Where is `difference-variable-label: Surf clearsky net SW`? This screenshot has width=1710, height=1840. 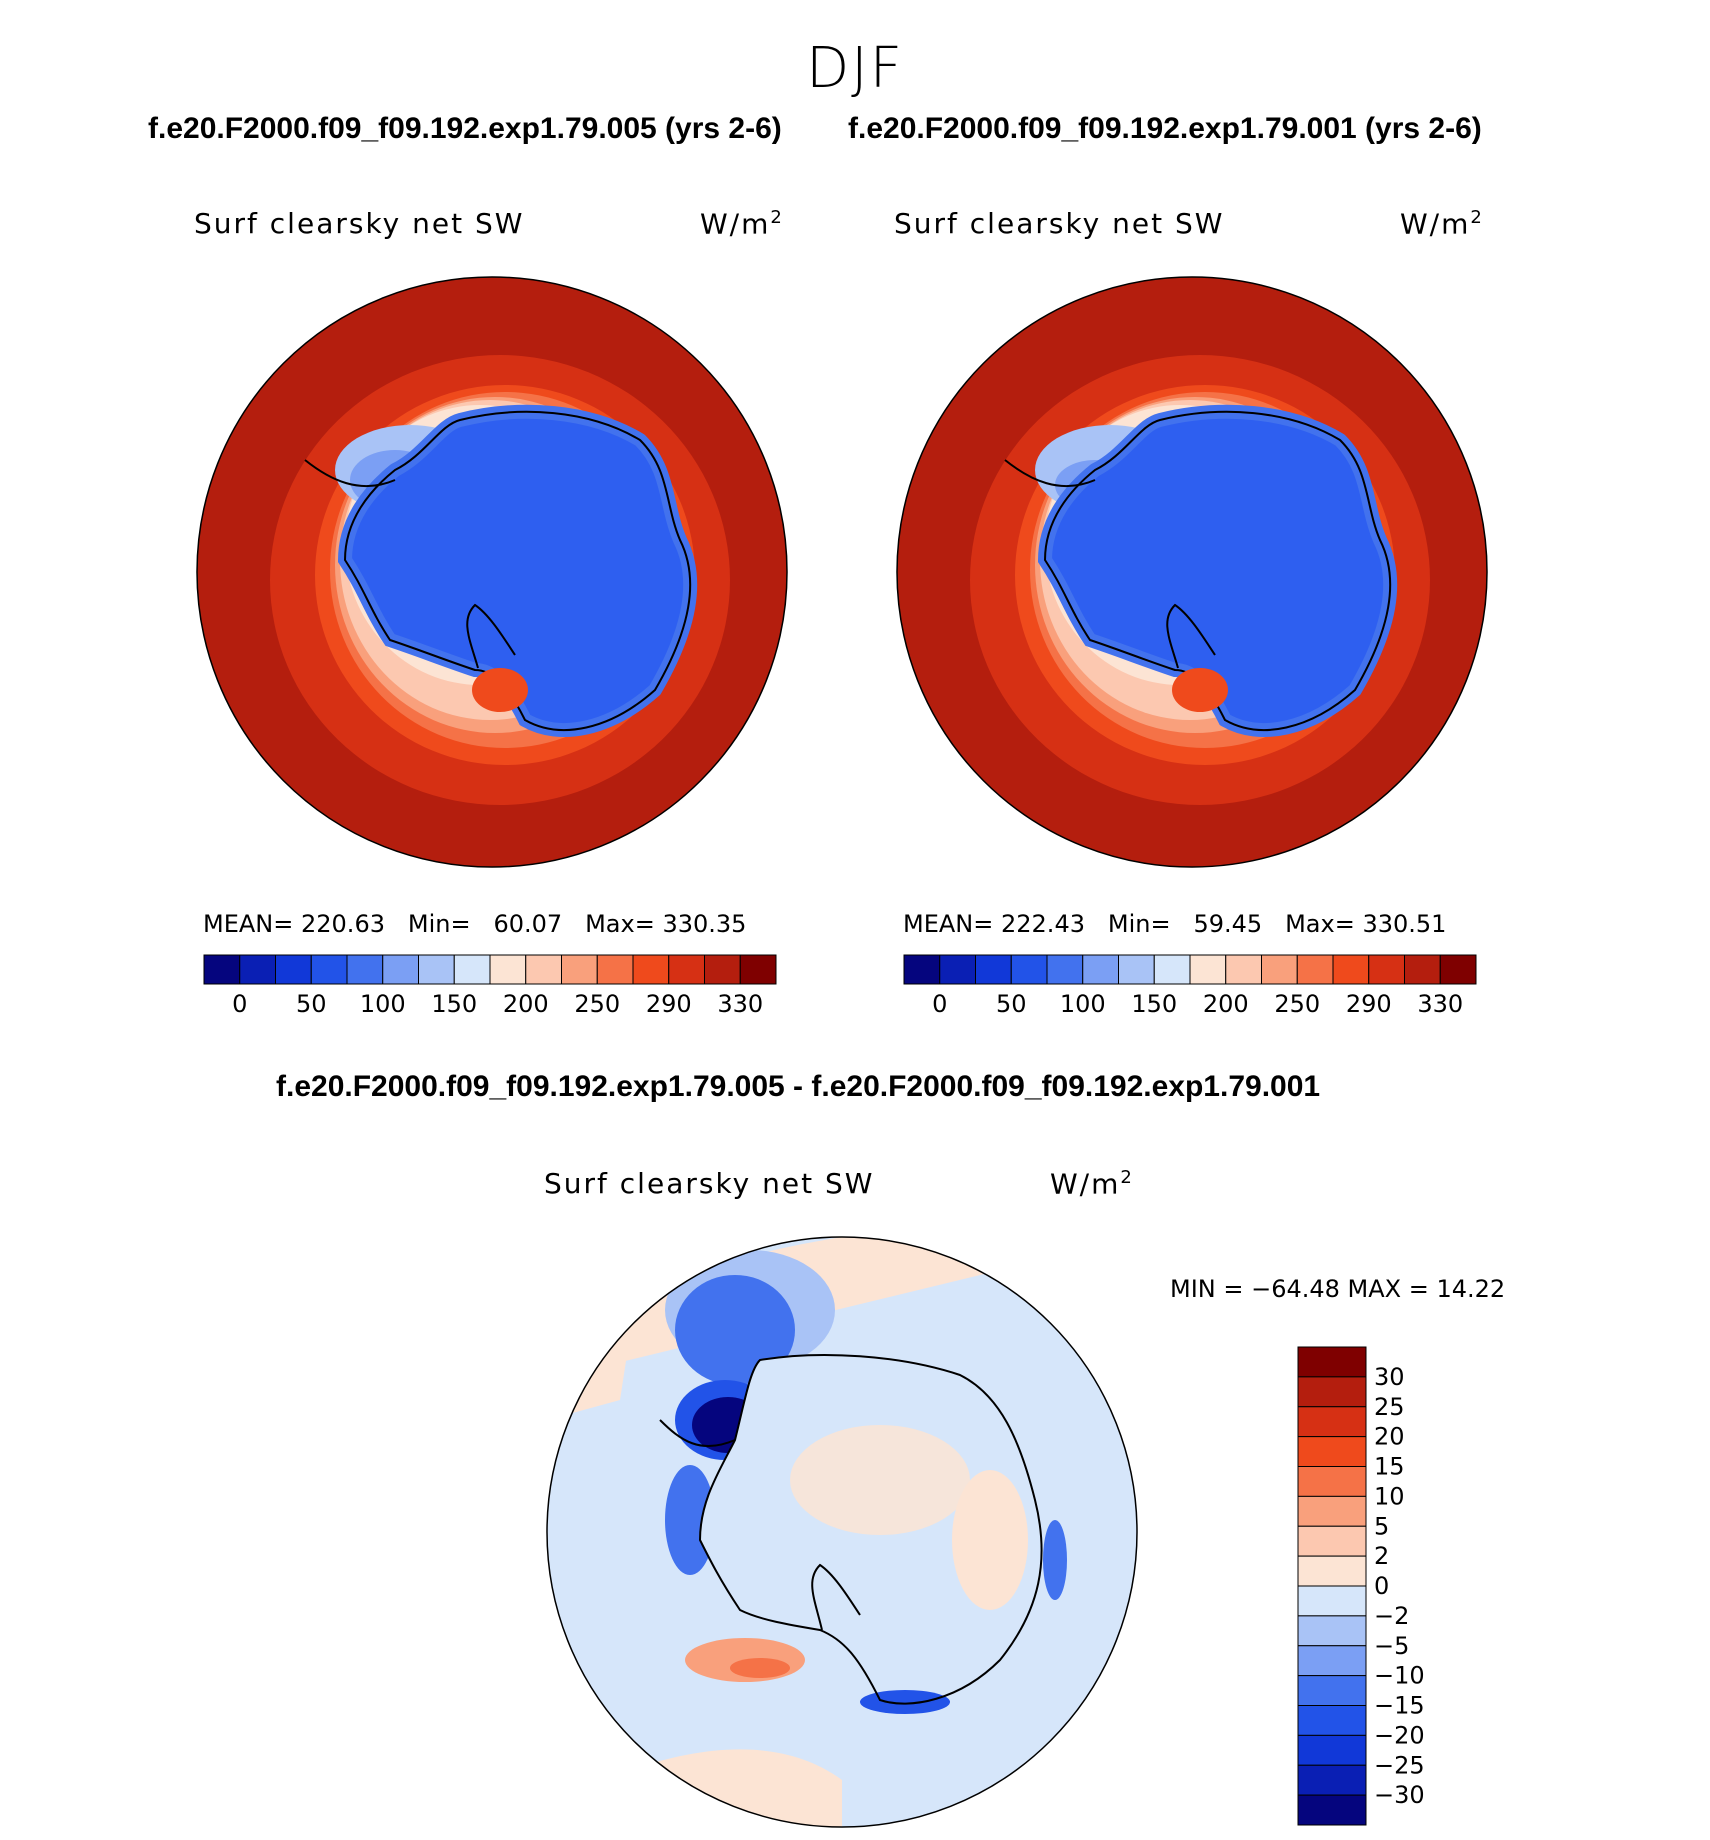
difference-variable-label: Surf clearsky net SW is located at coordinates (709, 1183).